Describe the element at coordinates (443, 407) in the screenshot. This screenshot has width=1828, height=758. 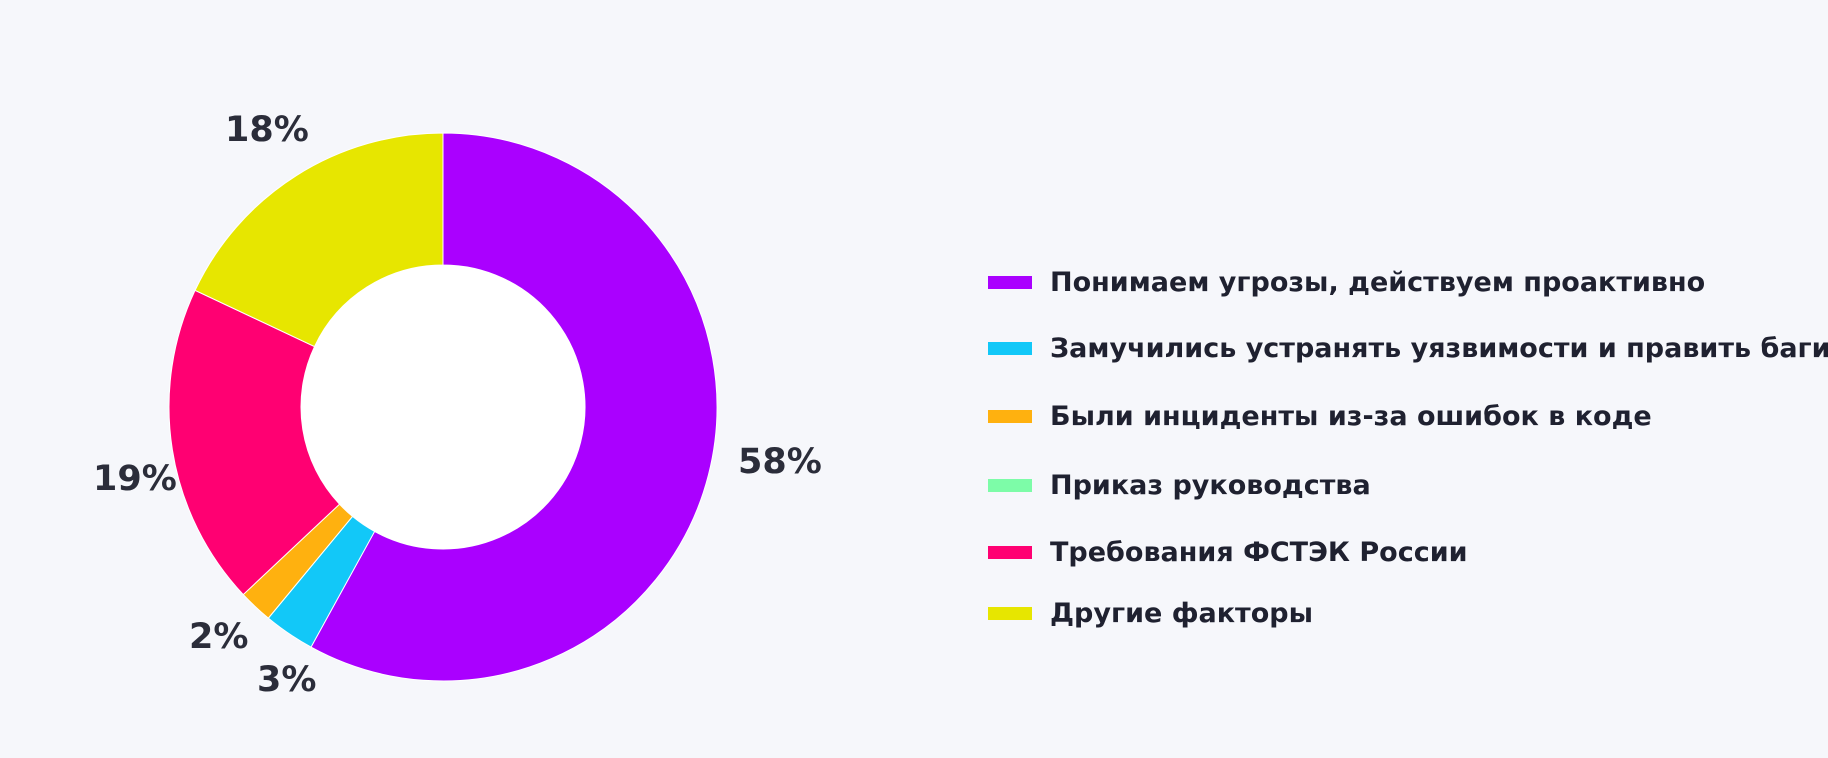
I see `donut-hole` at that location.